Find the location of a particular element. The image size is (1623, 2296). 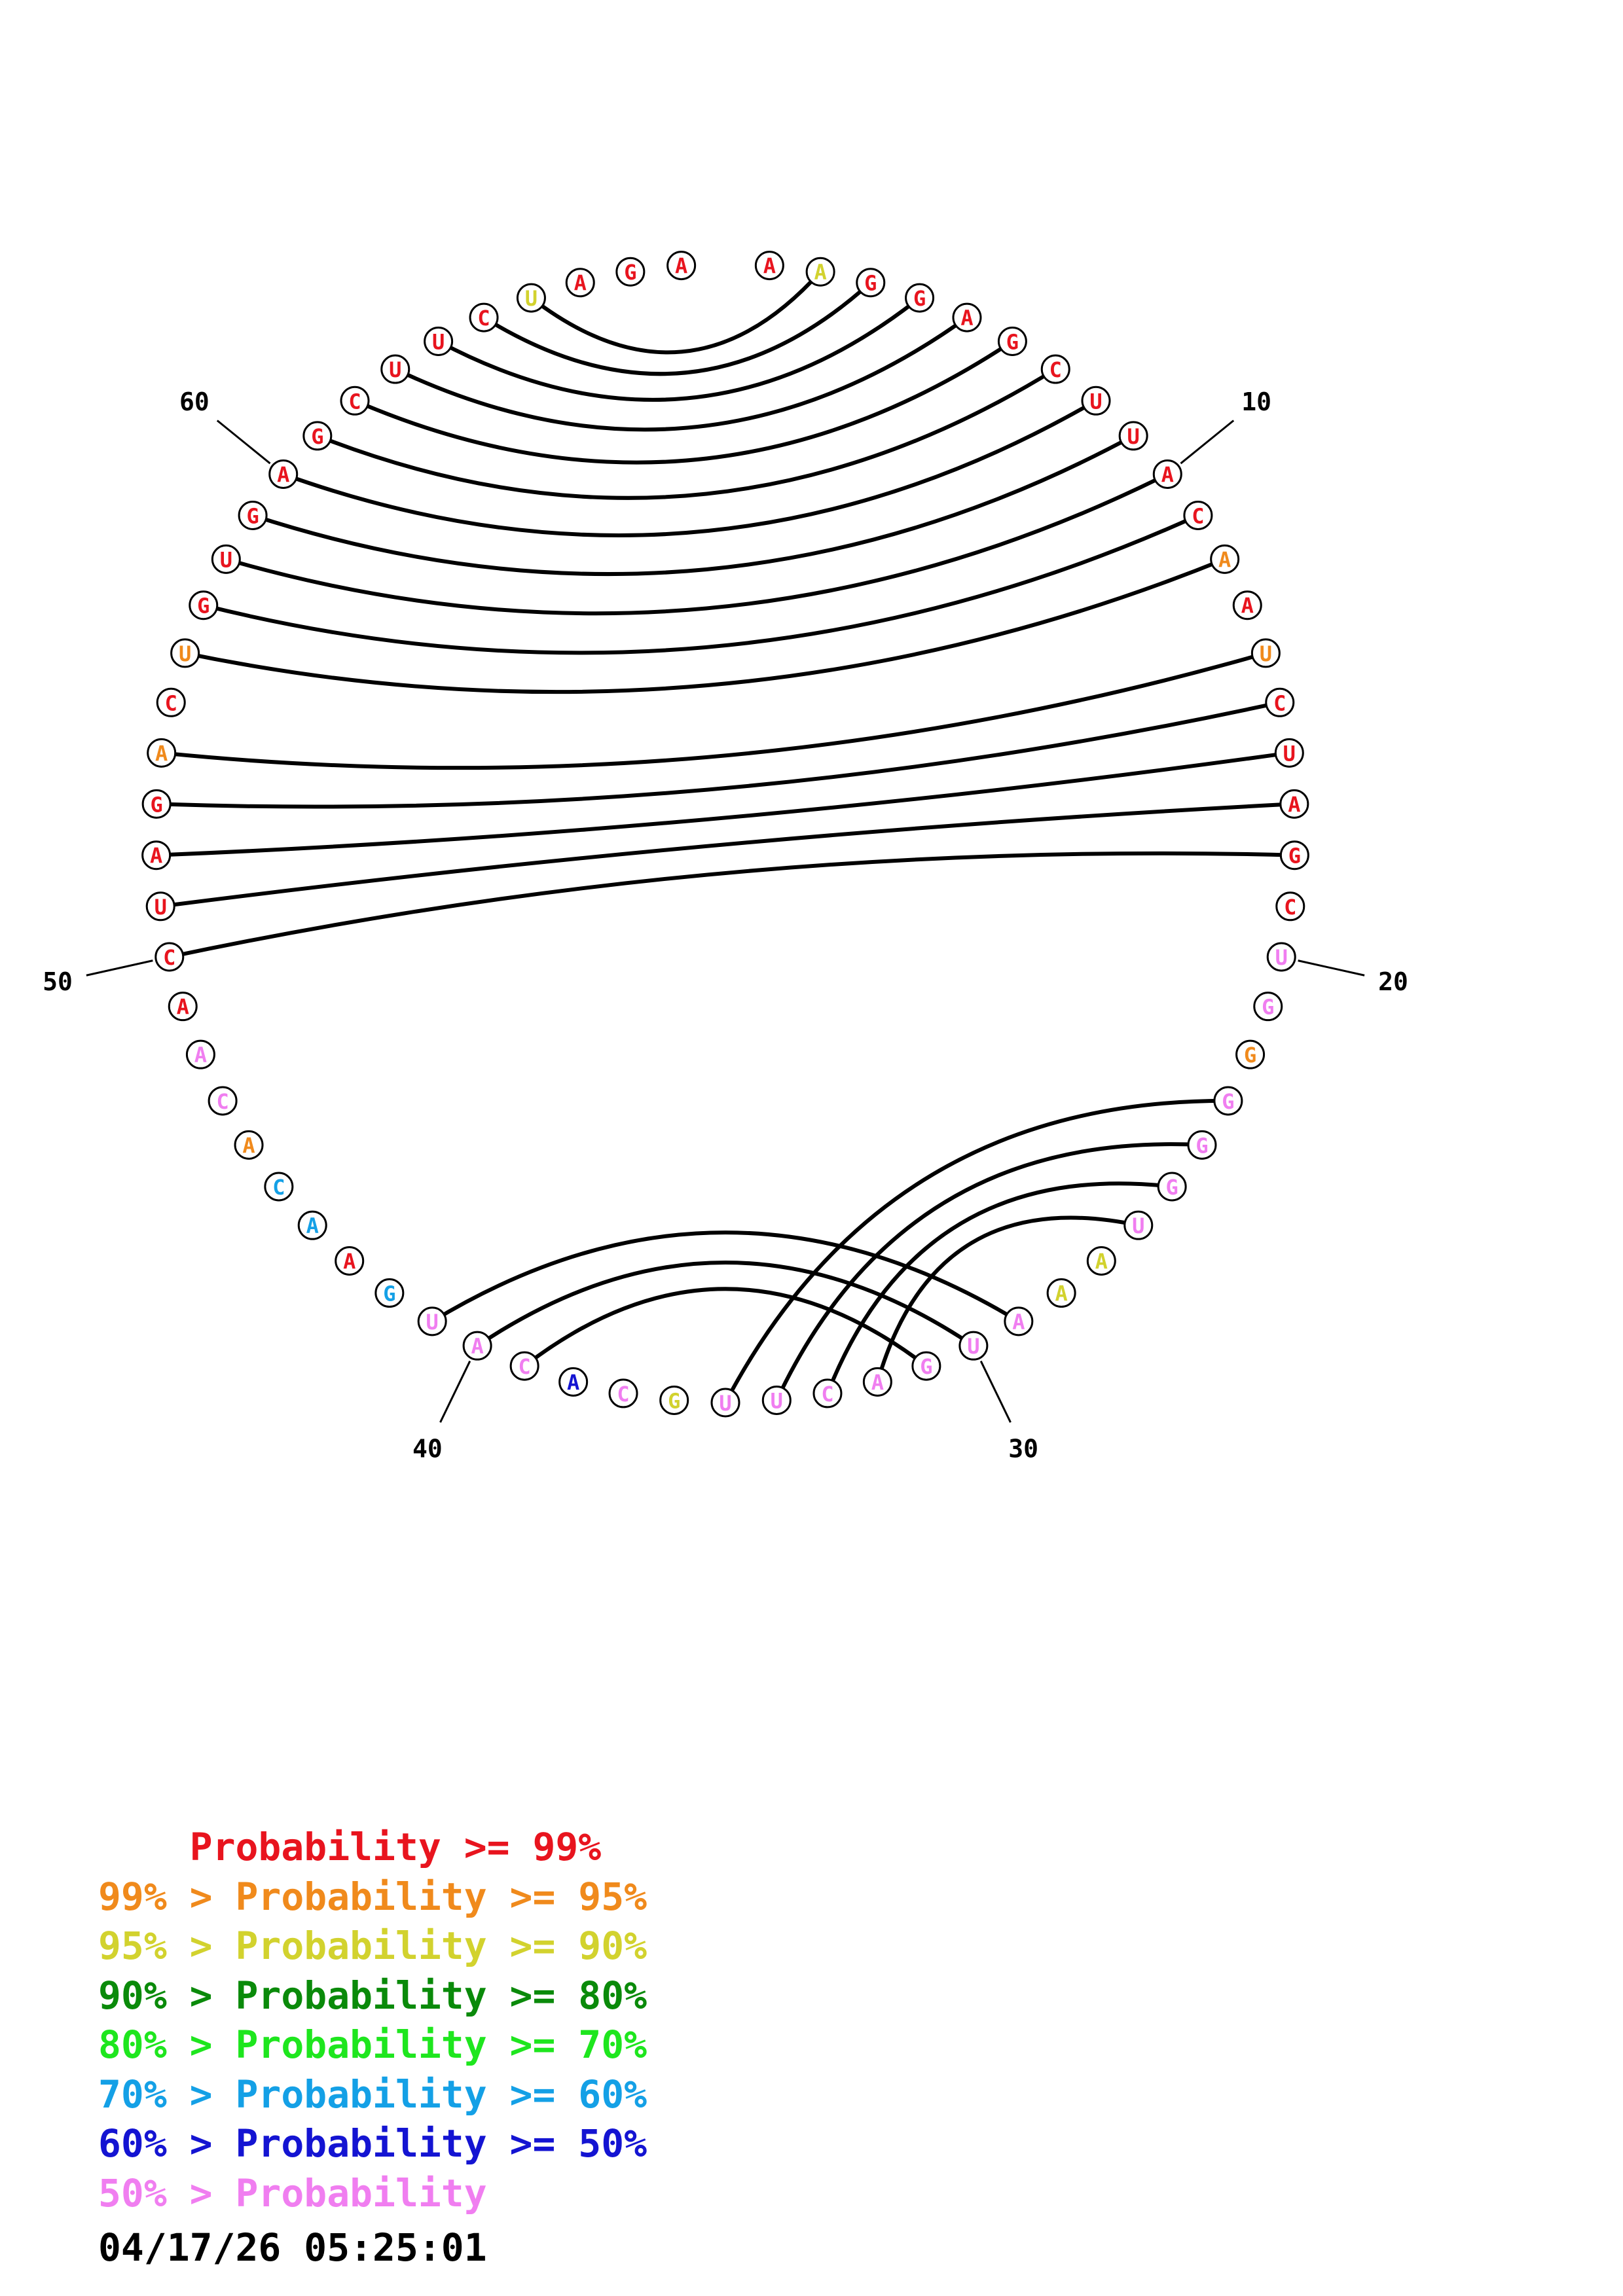

timestamp: 04/17/26 05:25:01 is located at coordinates (292, 2247).